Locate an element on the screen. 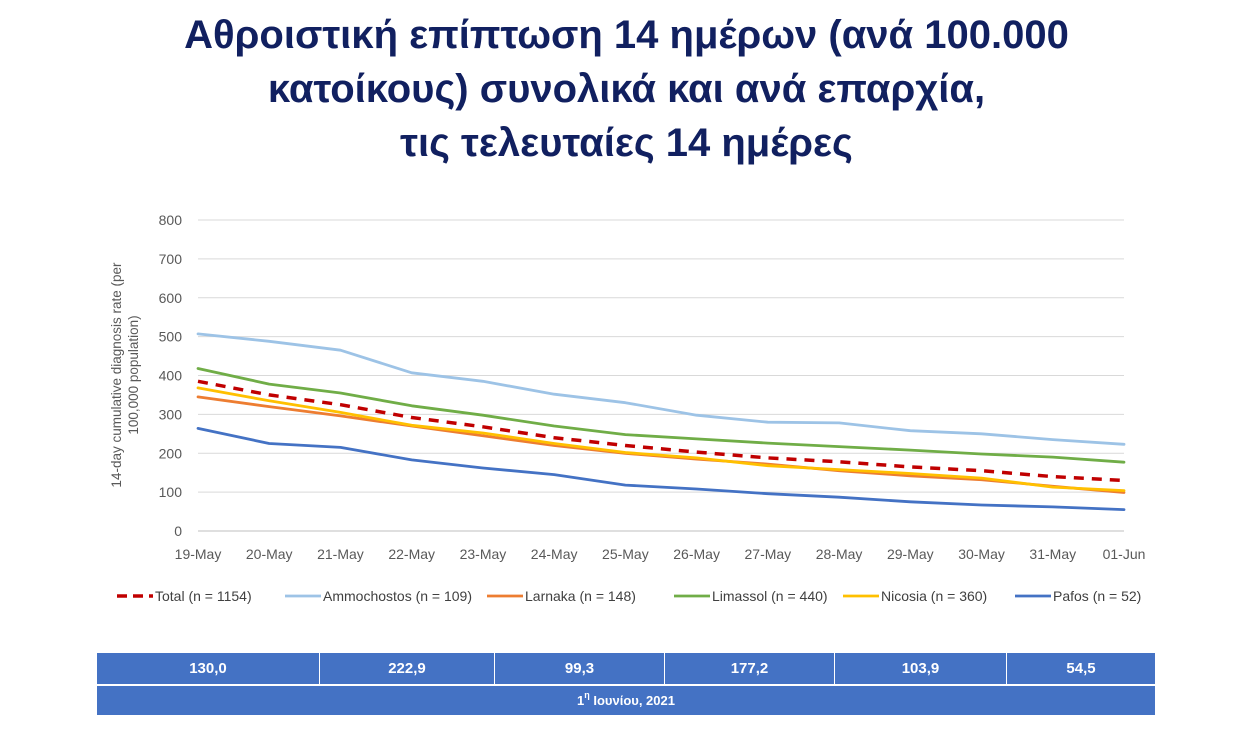 The image size is (1253, 754). x-tick-label: 24-May is located at coordinates (554, 554).